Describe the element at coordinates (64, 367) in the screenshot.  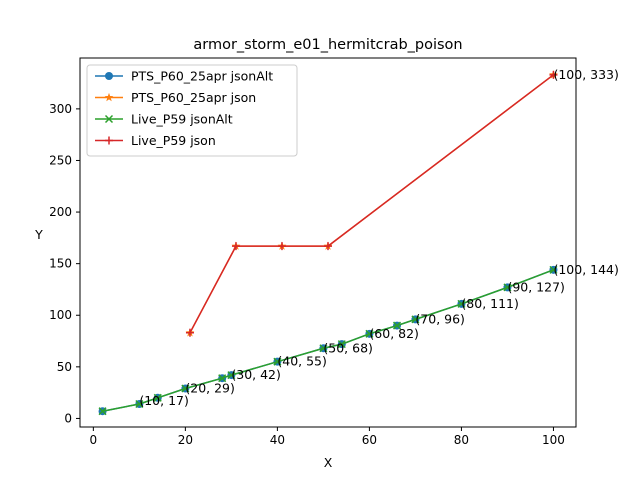
I see `y-tick-label: 50` at that location.